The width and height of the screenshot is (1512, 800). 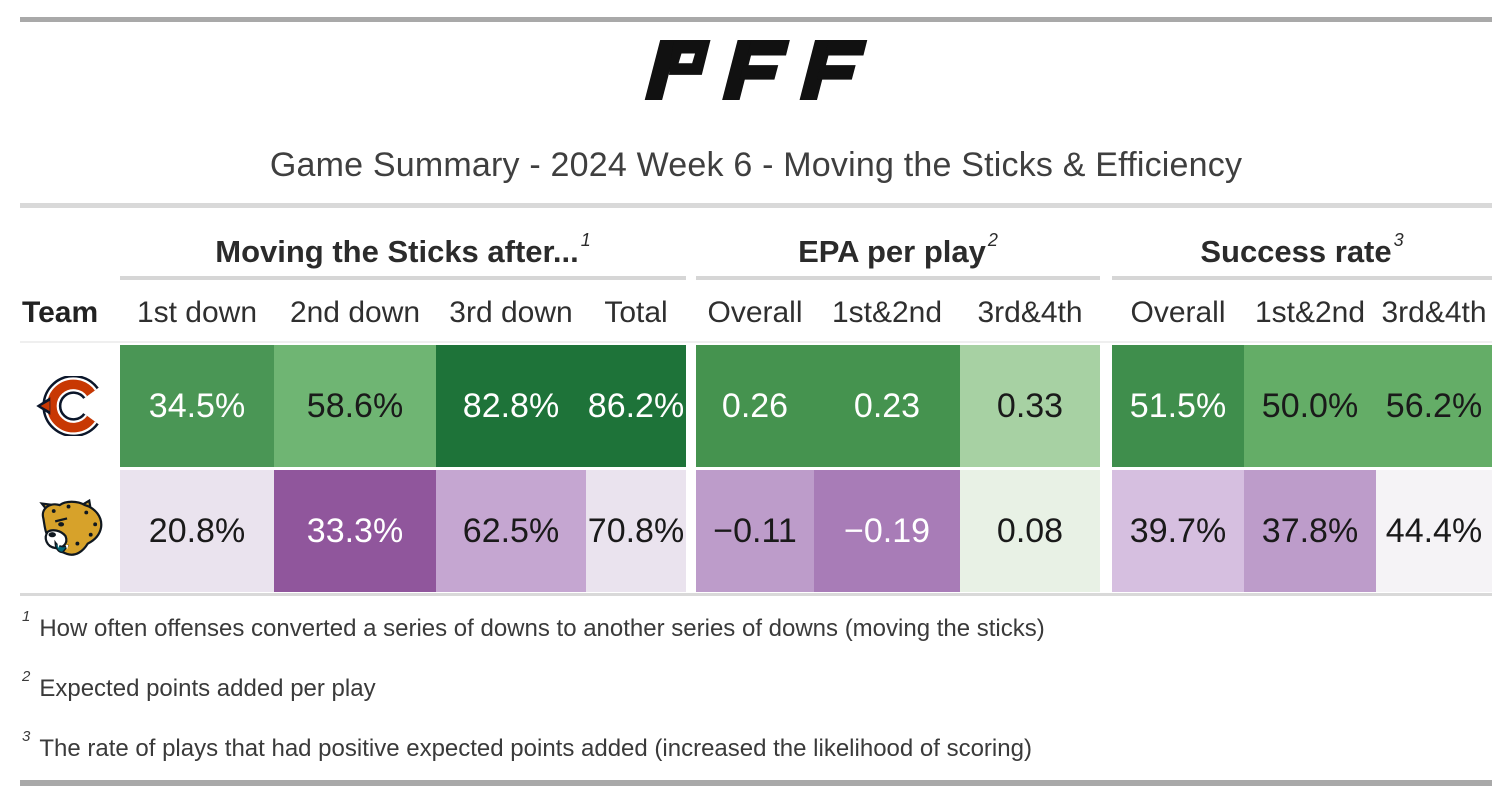 What do you see at coordinates (197, 531) in the screenshot?
I see `stat-cell: 20.8%` at bounding box center [197, 531].